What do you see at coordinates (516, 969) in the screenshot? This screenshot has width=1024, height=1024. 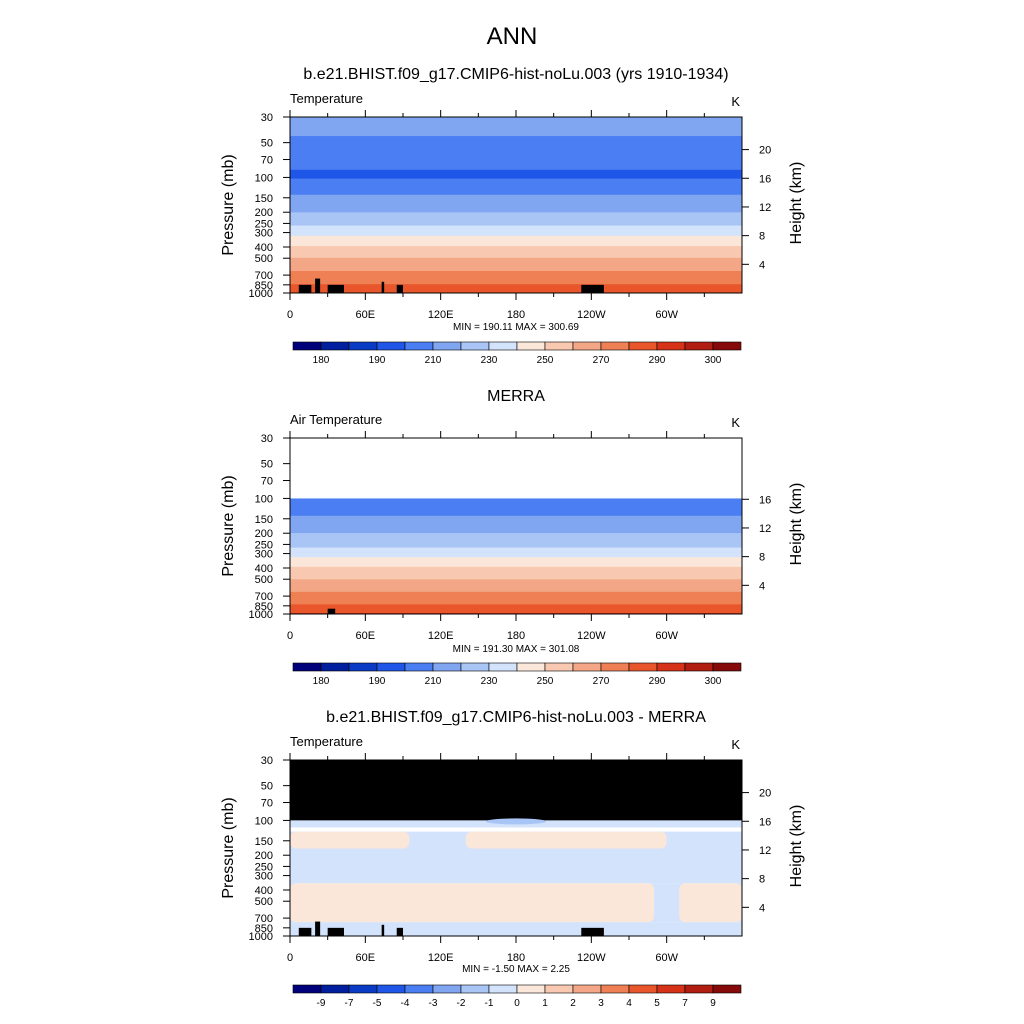 I see `min-max-stats: MIN = -1.50 MAX = 2.25` at bounding box center [516, 969].